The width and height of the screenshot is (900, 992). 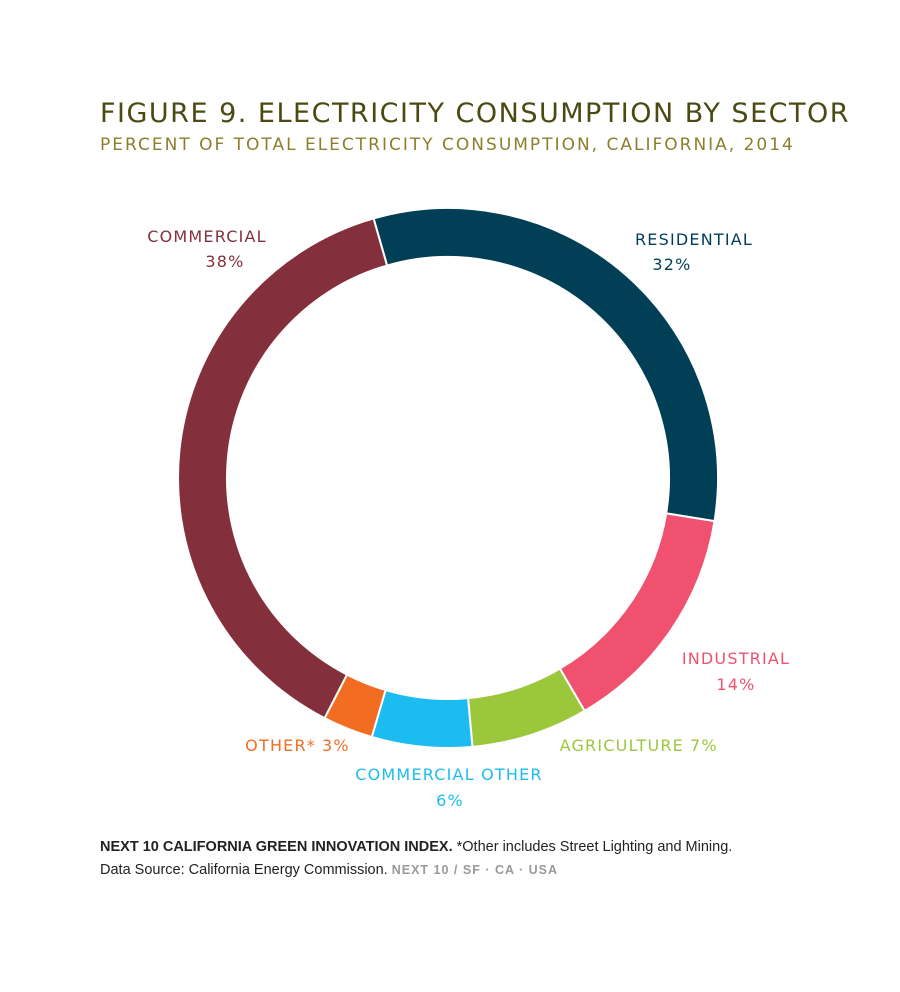 I want to click on slice-label-industrial: INDUSTRIAL, so click(x=736, y=658).